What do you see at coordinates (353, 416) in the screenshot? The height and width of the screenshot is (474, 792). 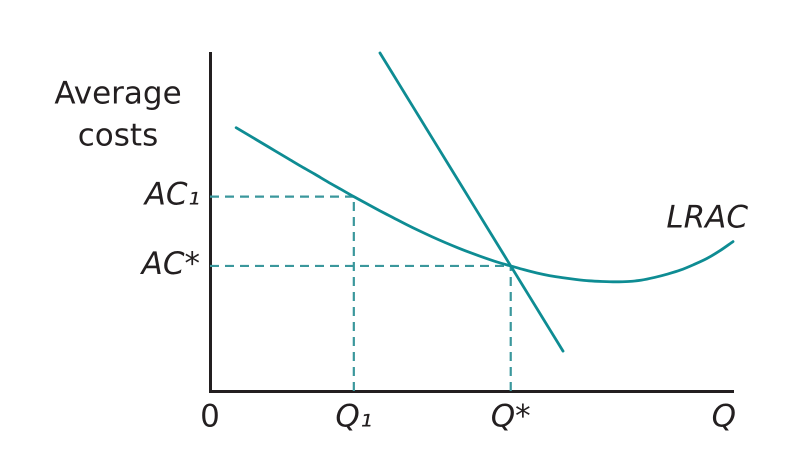 I see `x-tick-label: Q₁` at bounding box center [353, 416].